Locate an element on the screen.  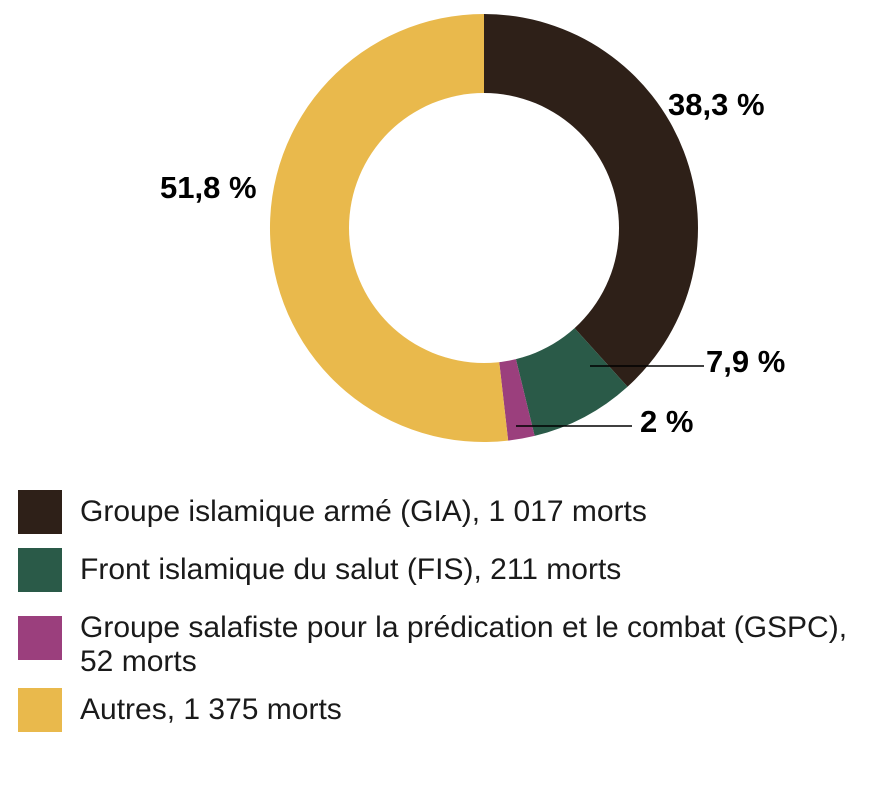
legend-label-gia: Groupe islamique armé (GIA), 1 017 morts is located at coordinates (363, 511).